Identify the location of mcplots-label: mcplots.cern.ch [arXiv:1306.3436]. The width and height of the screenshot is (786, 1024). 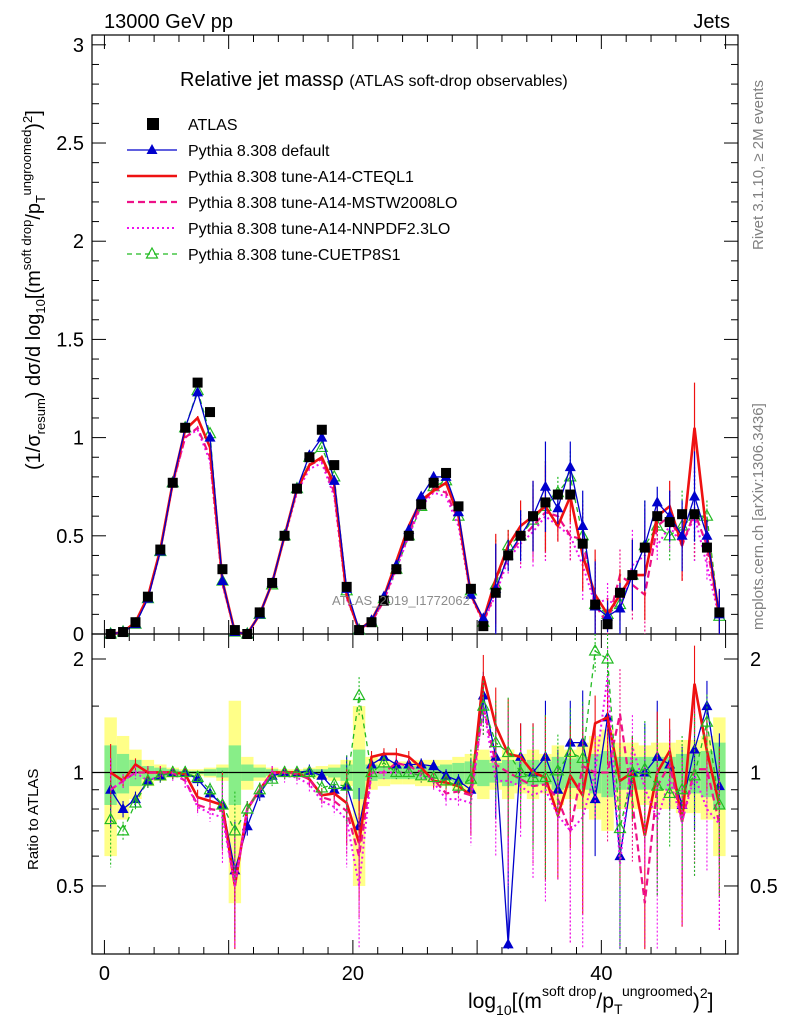
(758, 516).